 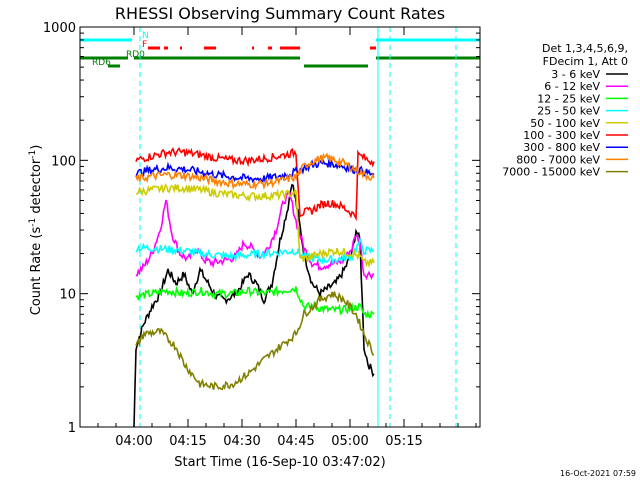 What do you see at coordinates (561, 135) in the screenshot?
I see `legend-entry-100-300-kev: 100 - 300 keV` at bounding box center [561, 135].